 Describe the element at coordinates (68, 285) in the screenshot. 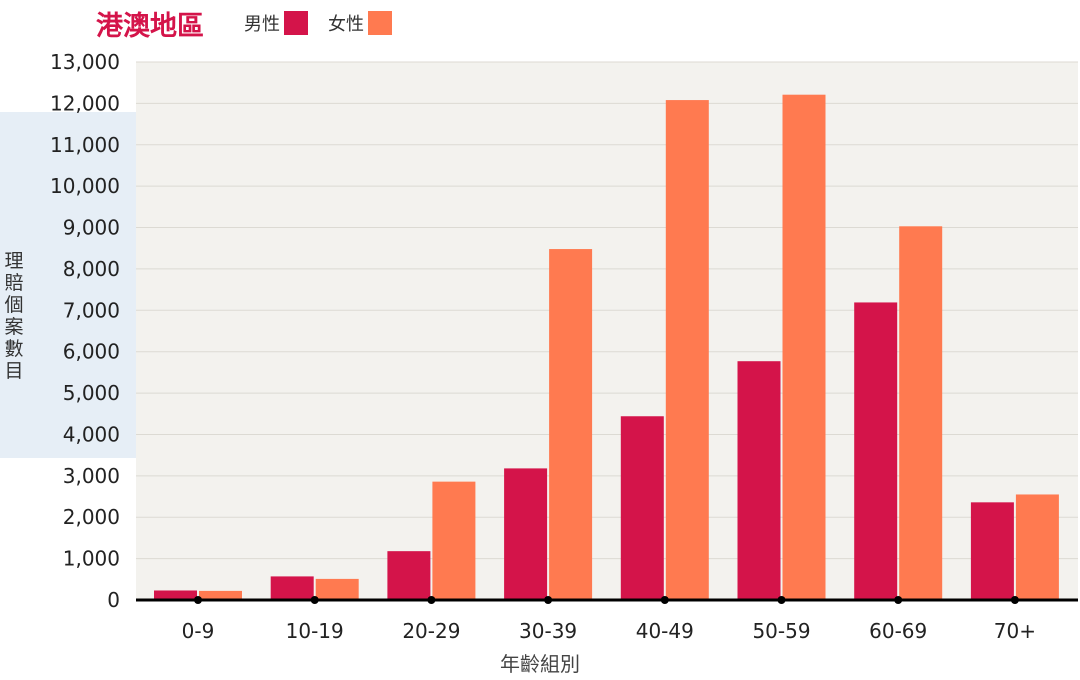

I see `y-axis-label-band` at that location.